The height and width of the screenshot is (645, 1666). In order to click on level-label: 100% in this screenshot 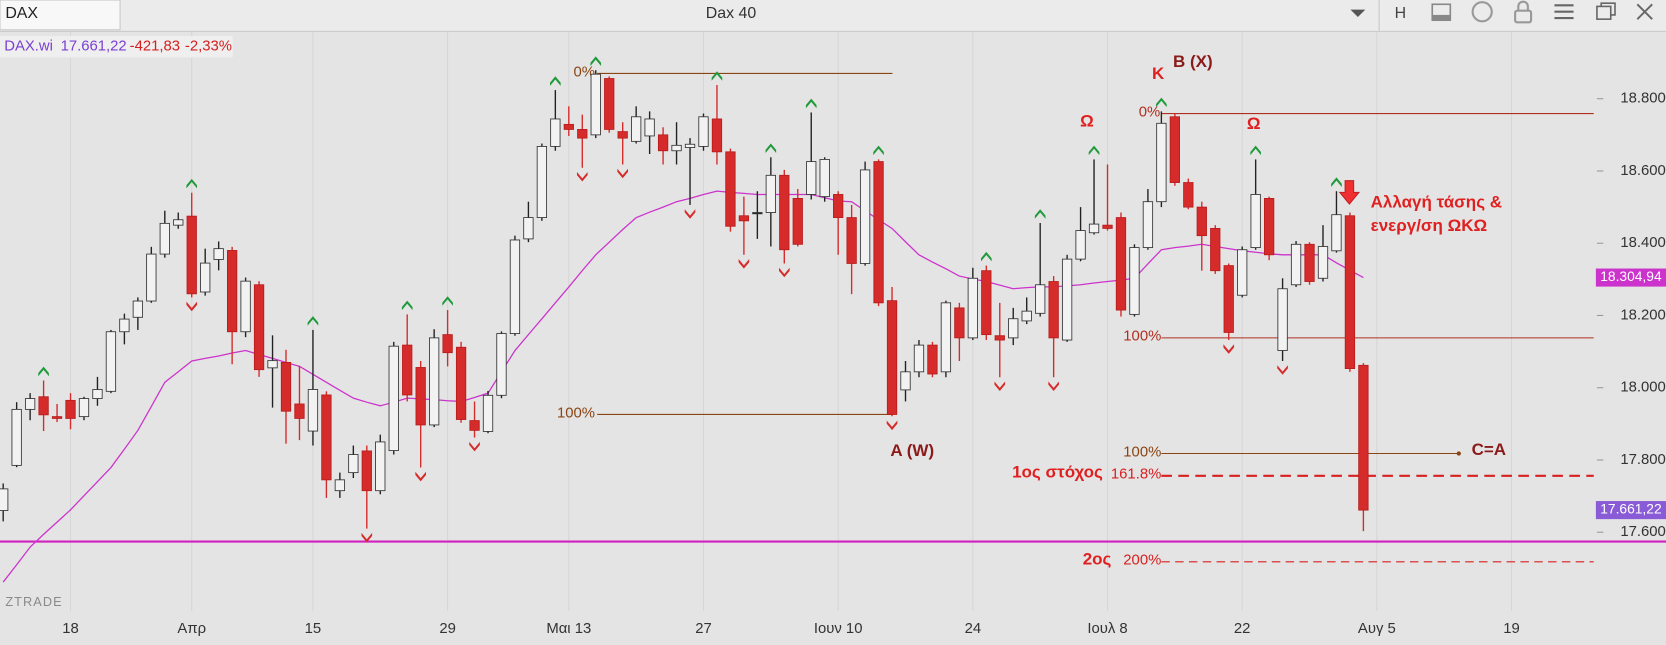, I will do `click(576, 413)`.